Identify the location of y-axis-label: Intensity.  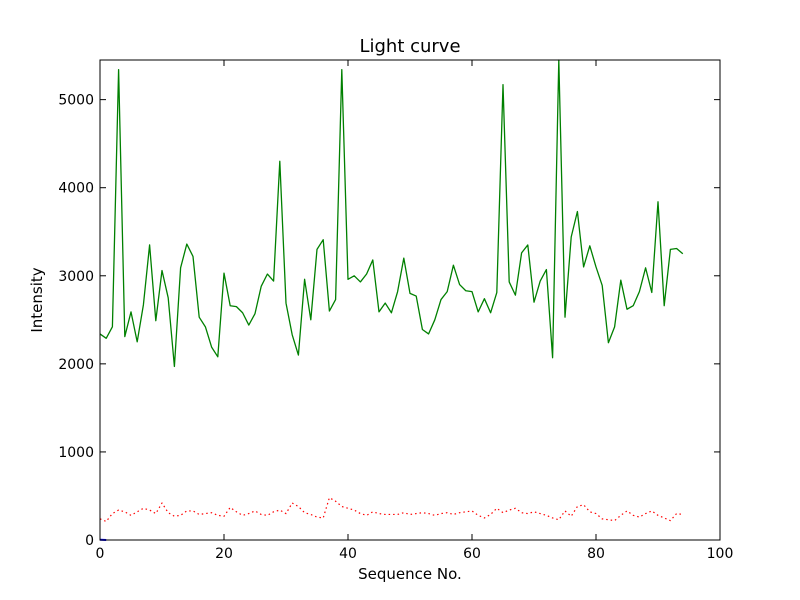
(37, 299).